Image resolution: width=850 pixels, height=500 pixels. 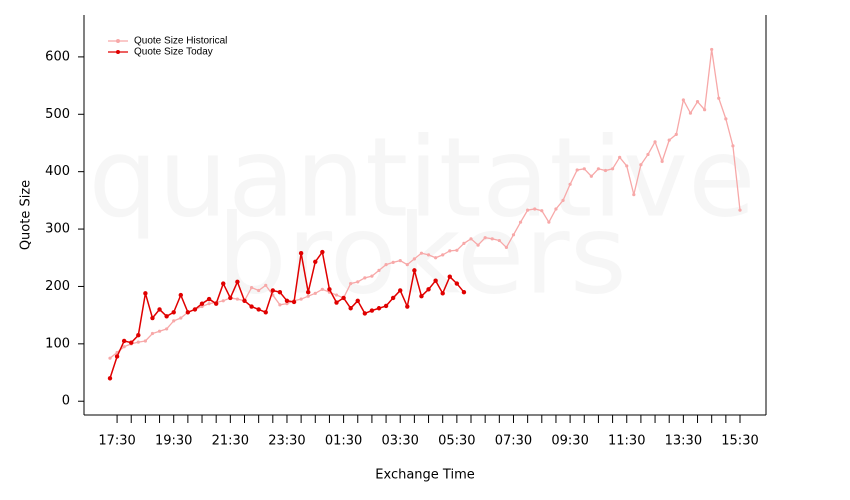 I want to click on y-tick-label: 600, so click(x=57, y=56).